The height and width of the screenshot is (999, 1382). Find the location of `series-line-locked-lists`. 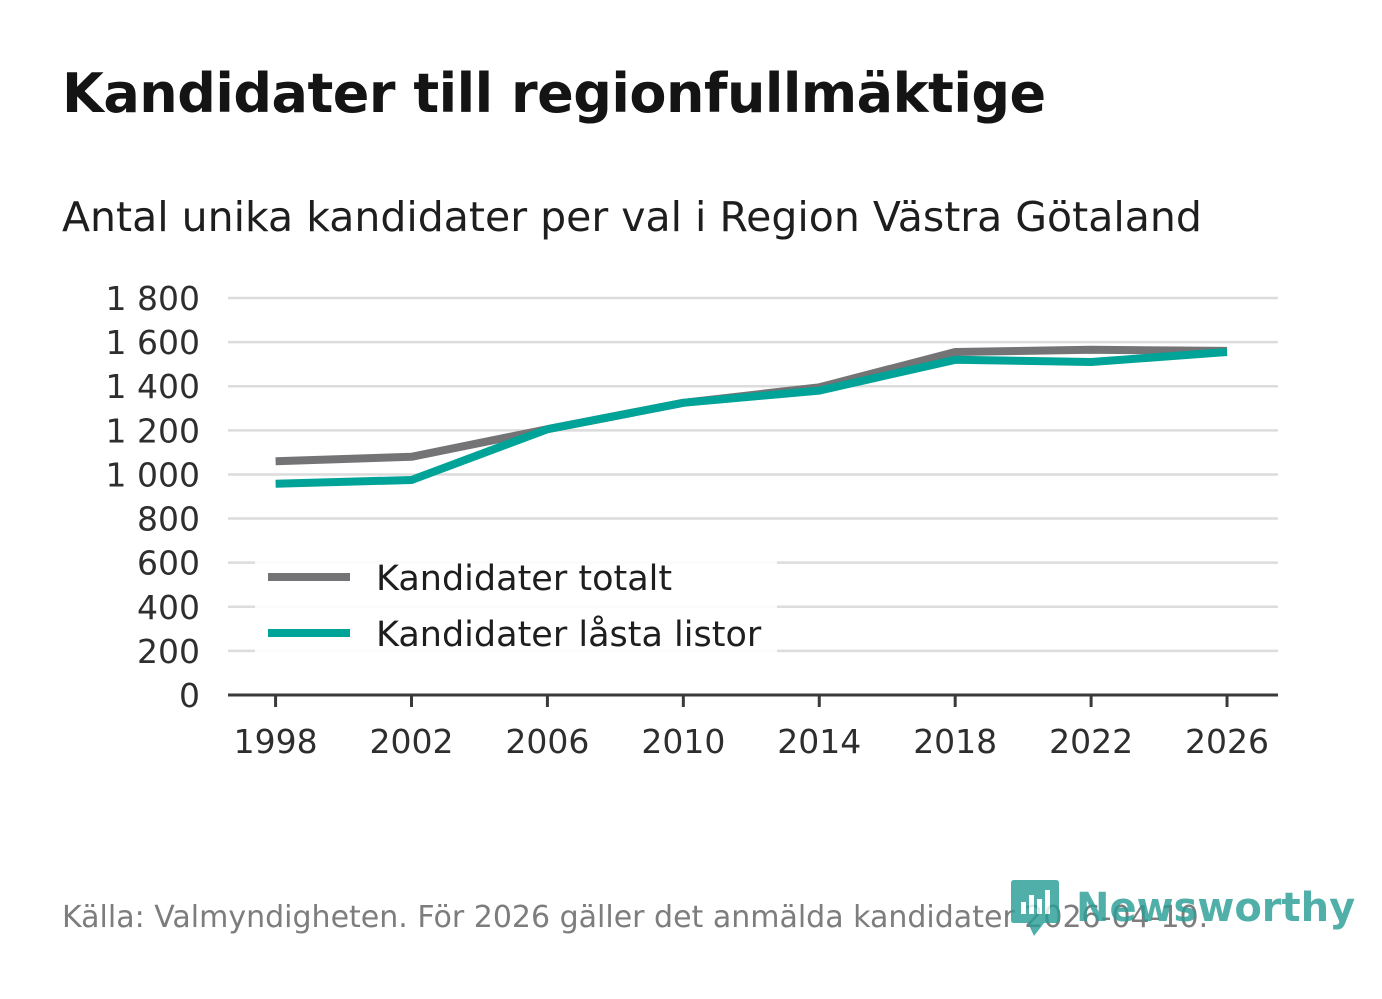

series-line-locked-lists is located at coordinates (751, 418).